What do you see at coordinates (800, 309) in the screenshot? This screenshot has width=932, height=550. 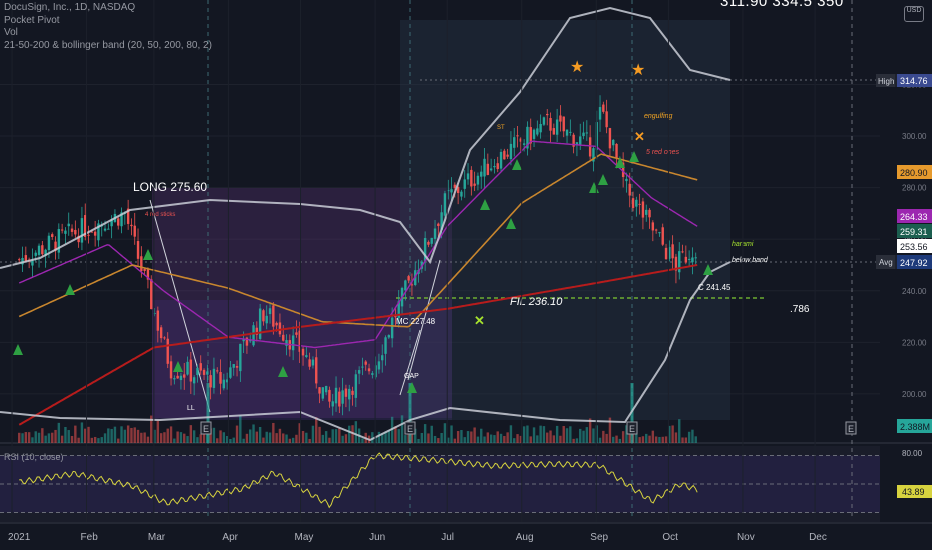 I see `annotation-fib: .786` at bounding box center [800, 309].